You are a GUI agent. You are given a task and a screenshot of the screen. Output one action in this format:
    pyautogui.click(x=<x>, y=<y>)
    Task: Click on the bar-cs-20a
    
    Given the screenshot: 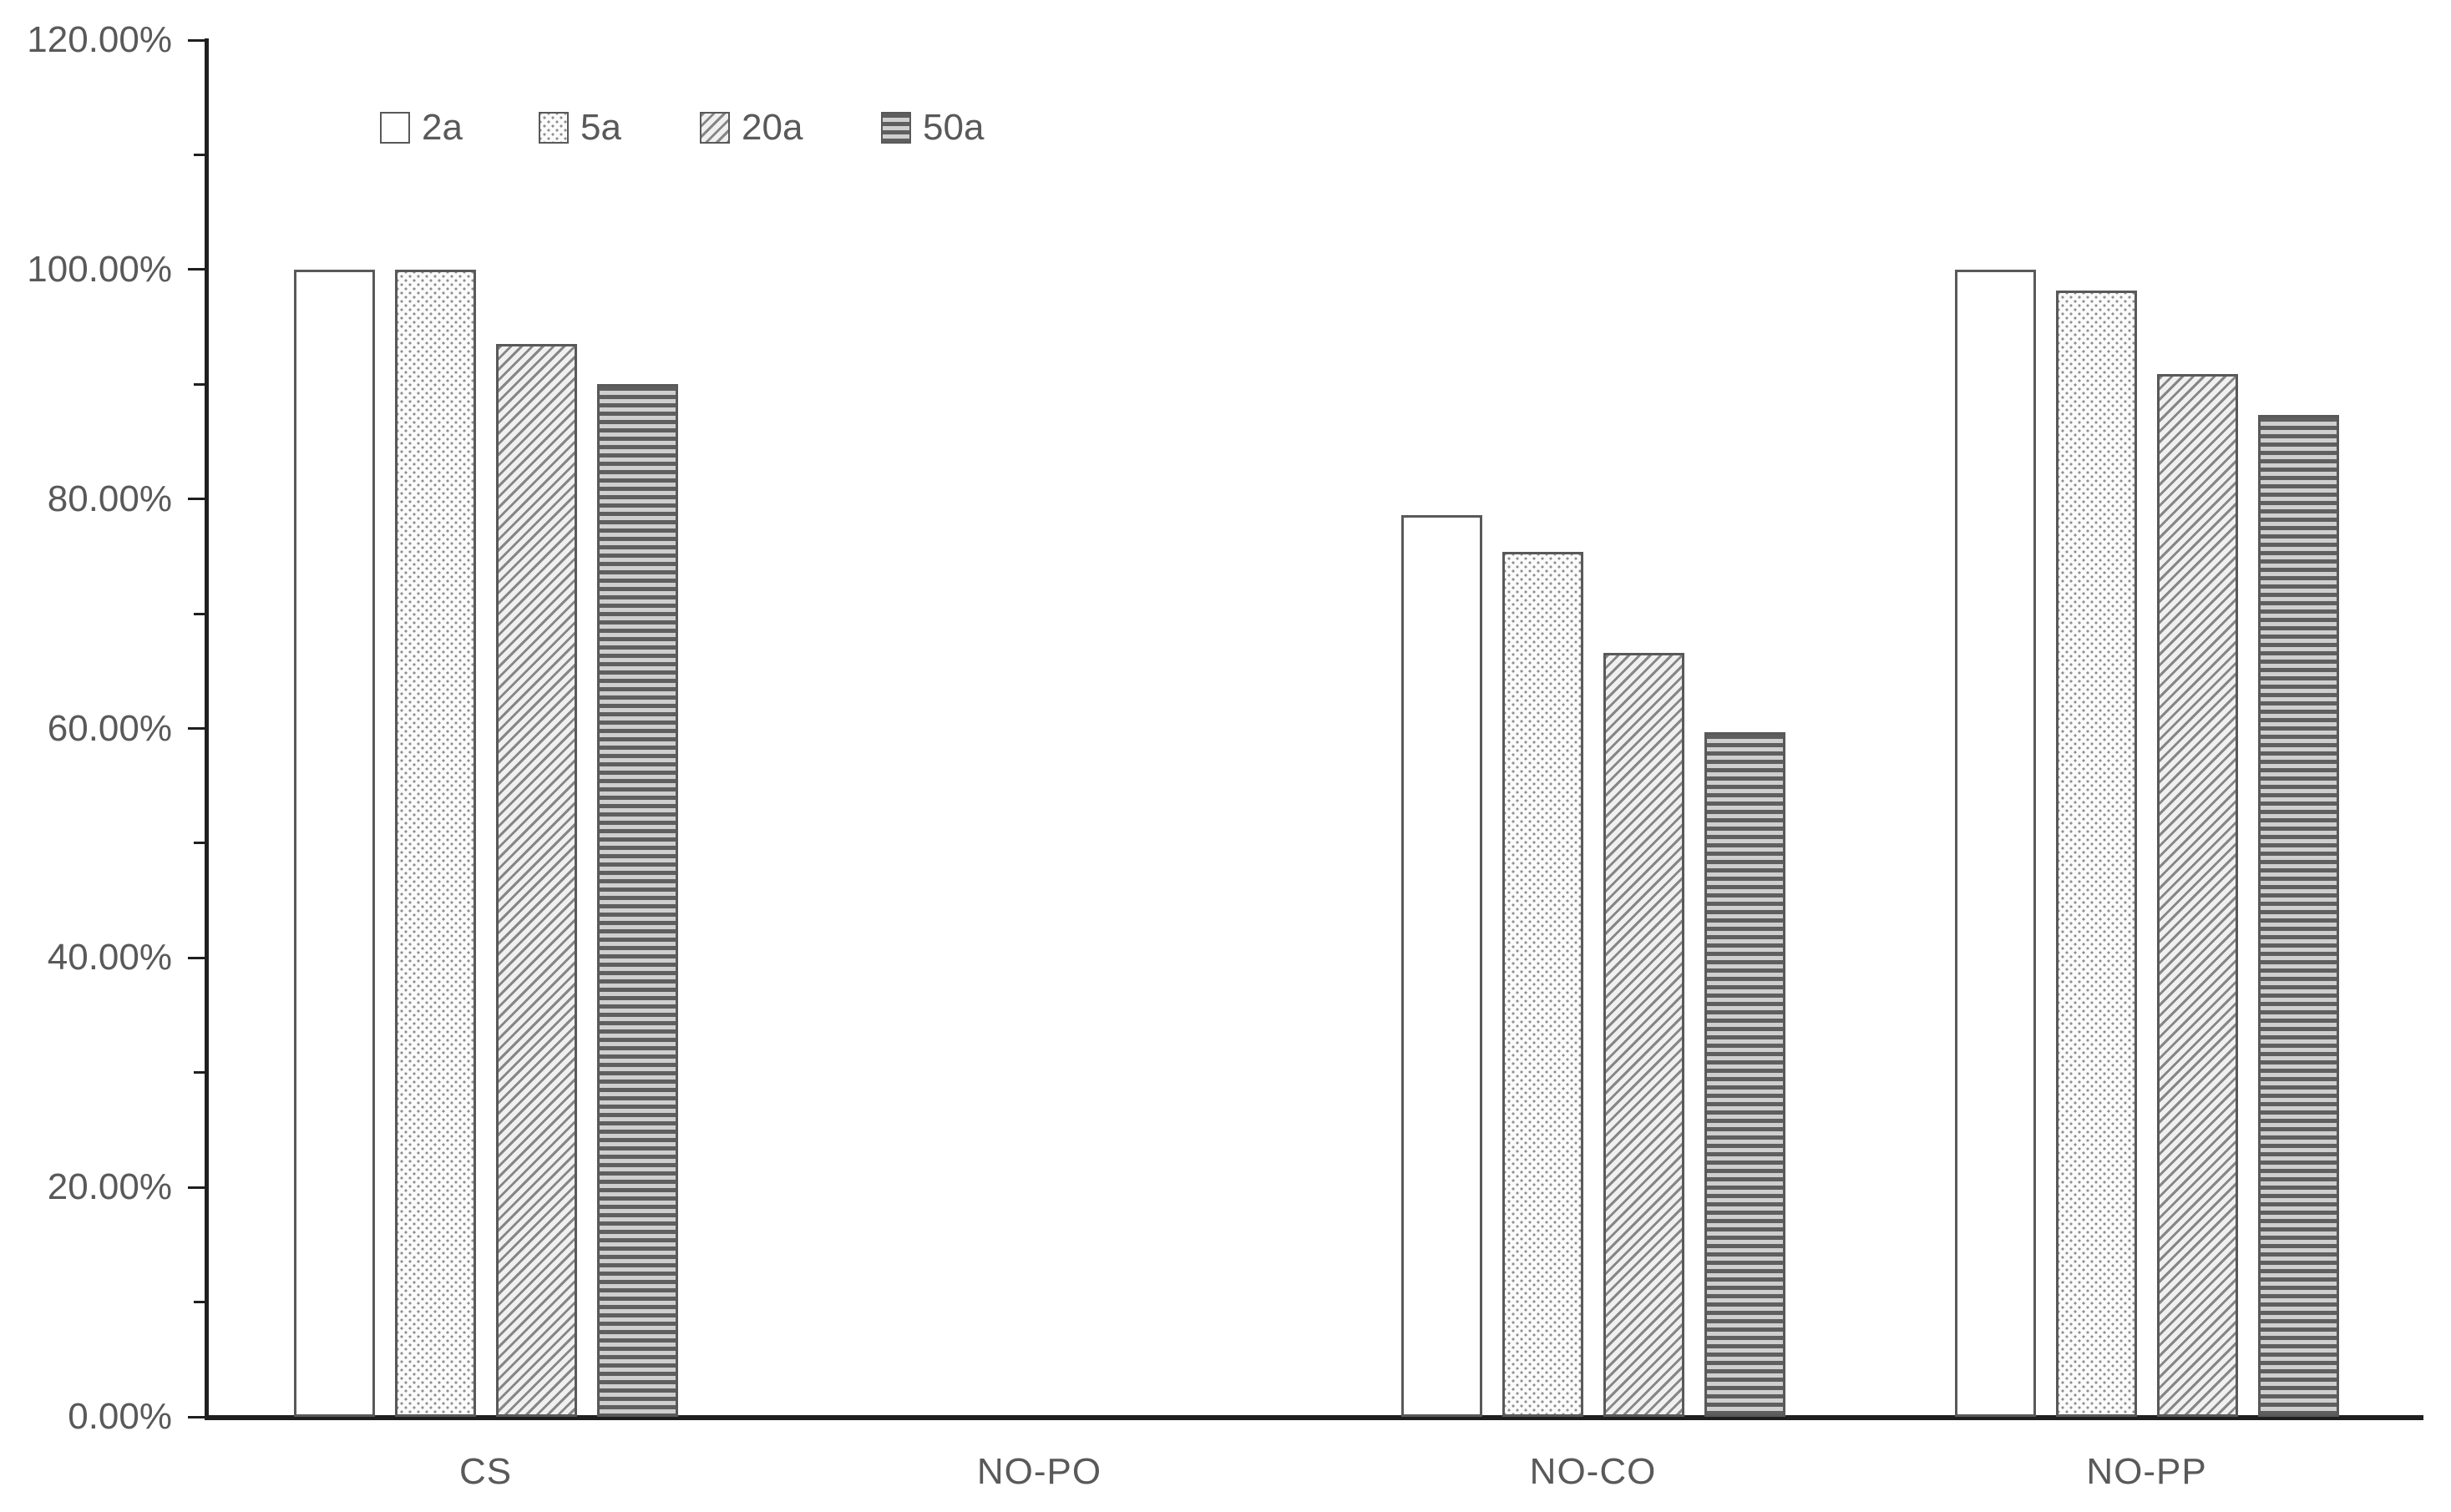 What is the action you would take?
    pyautogui.click(x=536, y=881)
    